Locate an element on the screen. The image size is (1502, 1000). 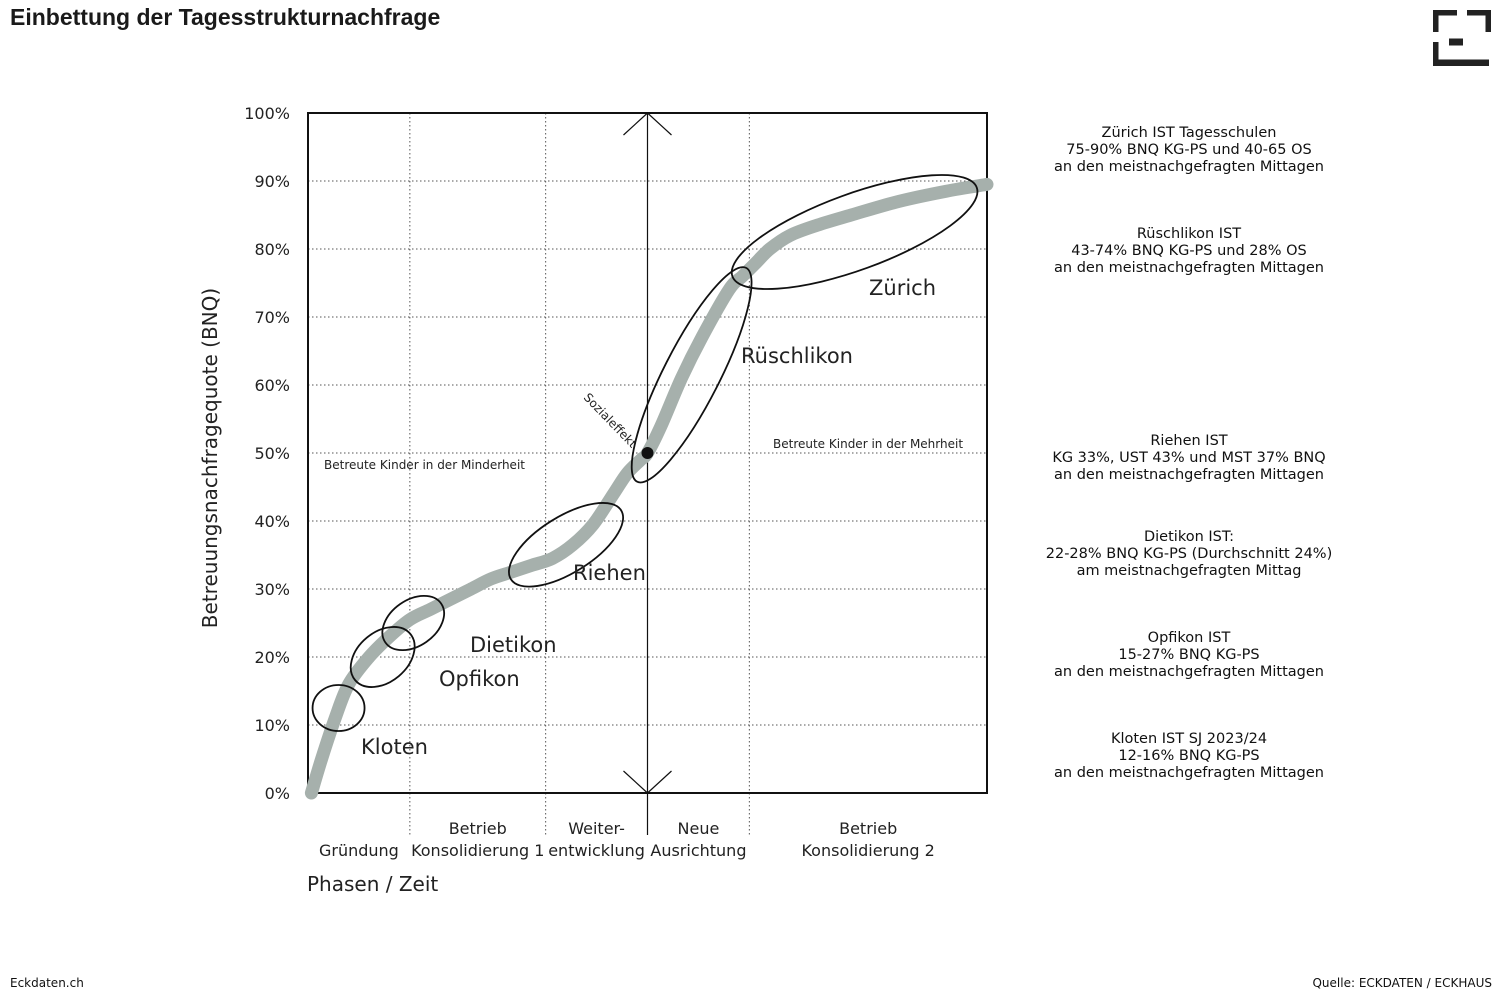
y-axis-title: Betreuungsnachfragequote (BNQ) is located at coordinates (210, 458).